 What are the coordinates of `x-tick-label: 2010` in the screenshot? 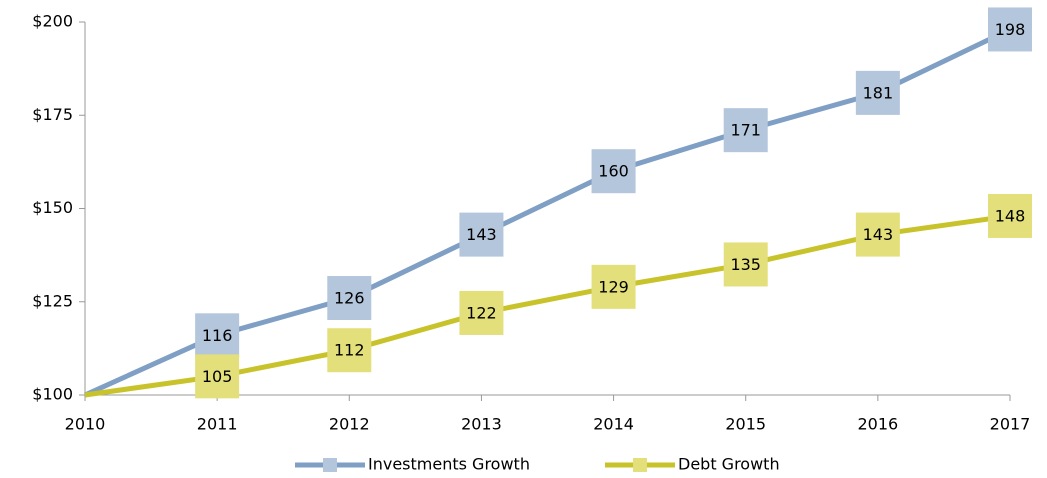 It's located at (85, 424).